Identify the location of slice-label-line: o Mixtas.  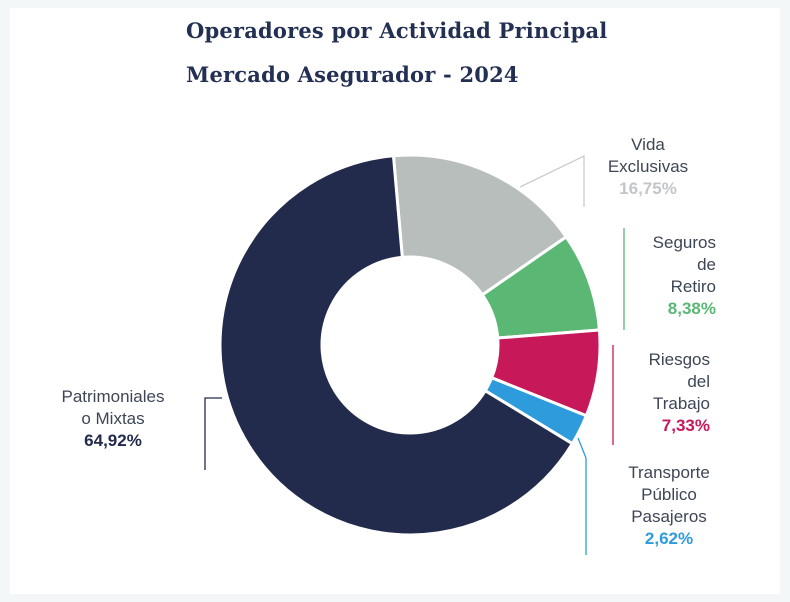
(112, 418).